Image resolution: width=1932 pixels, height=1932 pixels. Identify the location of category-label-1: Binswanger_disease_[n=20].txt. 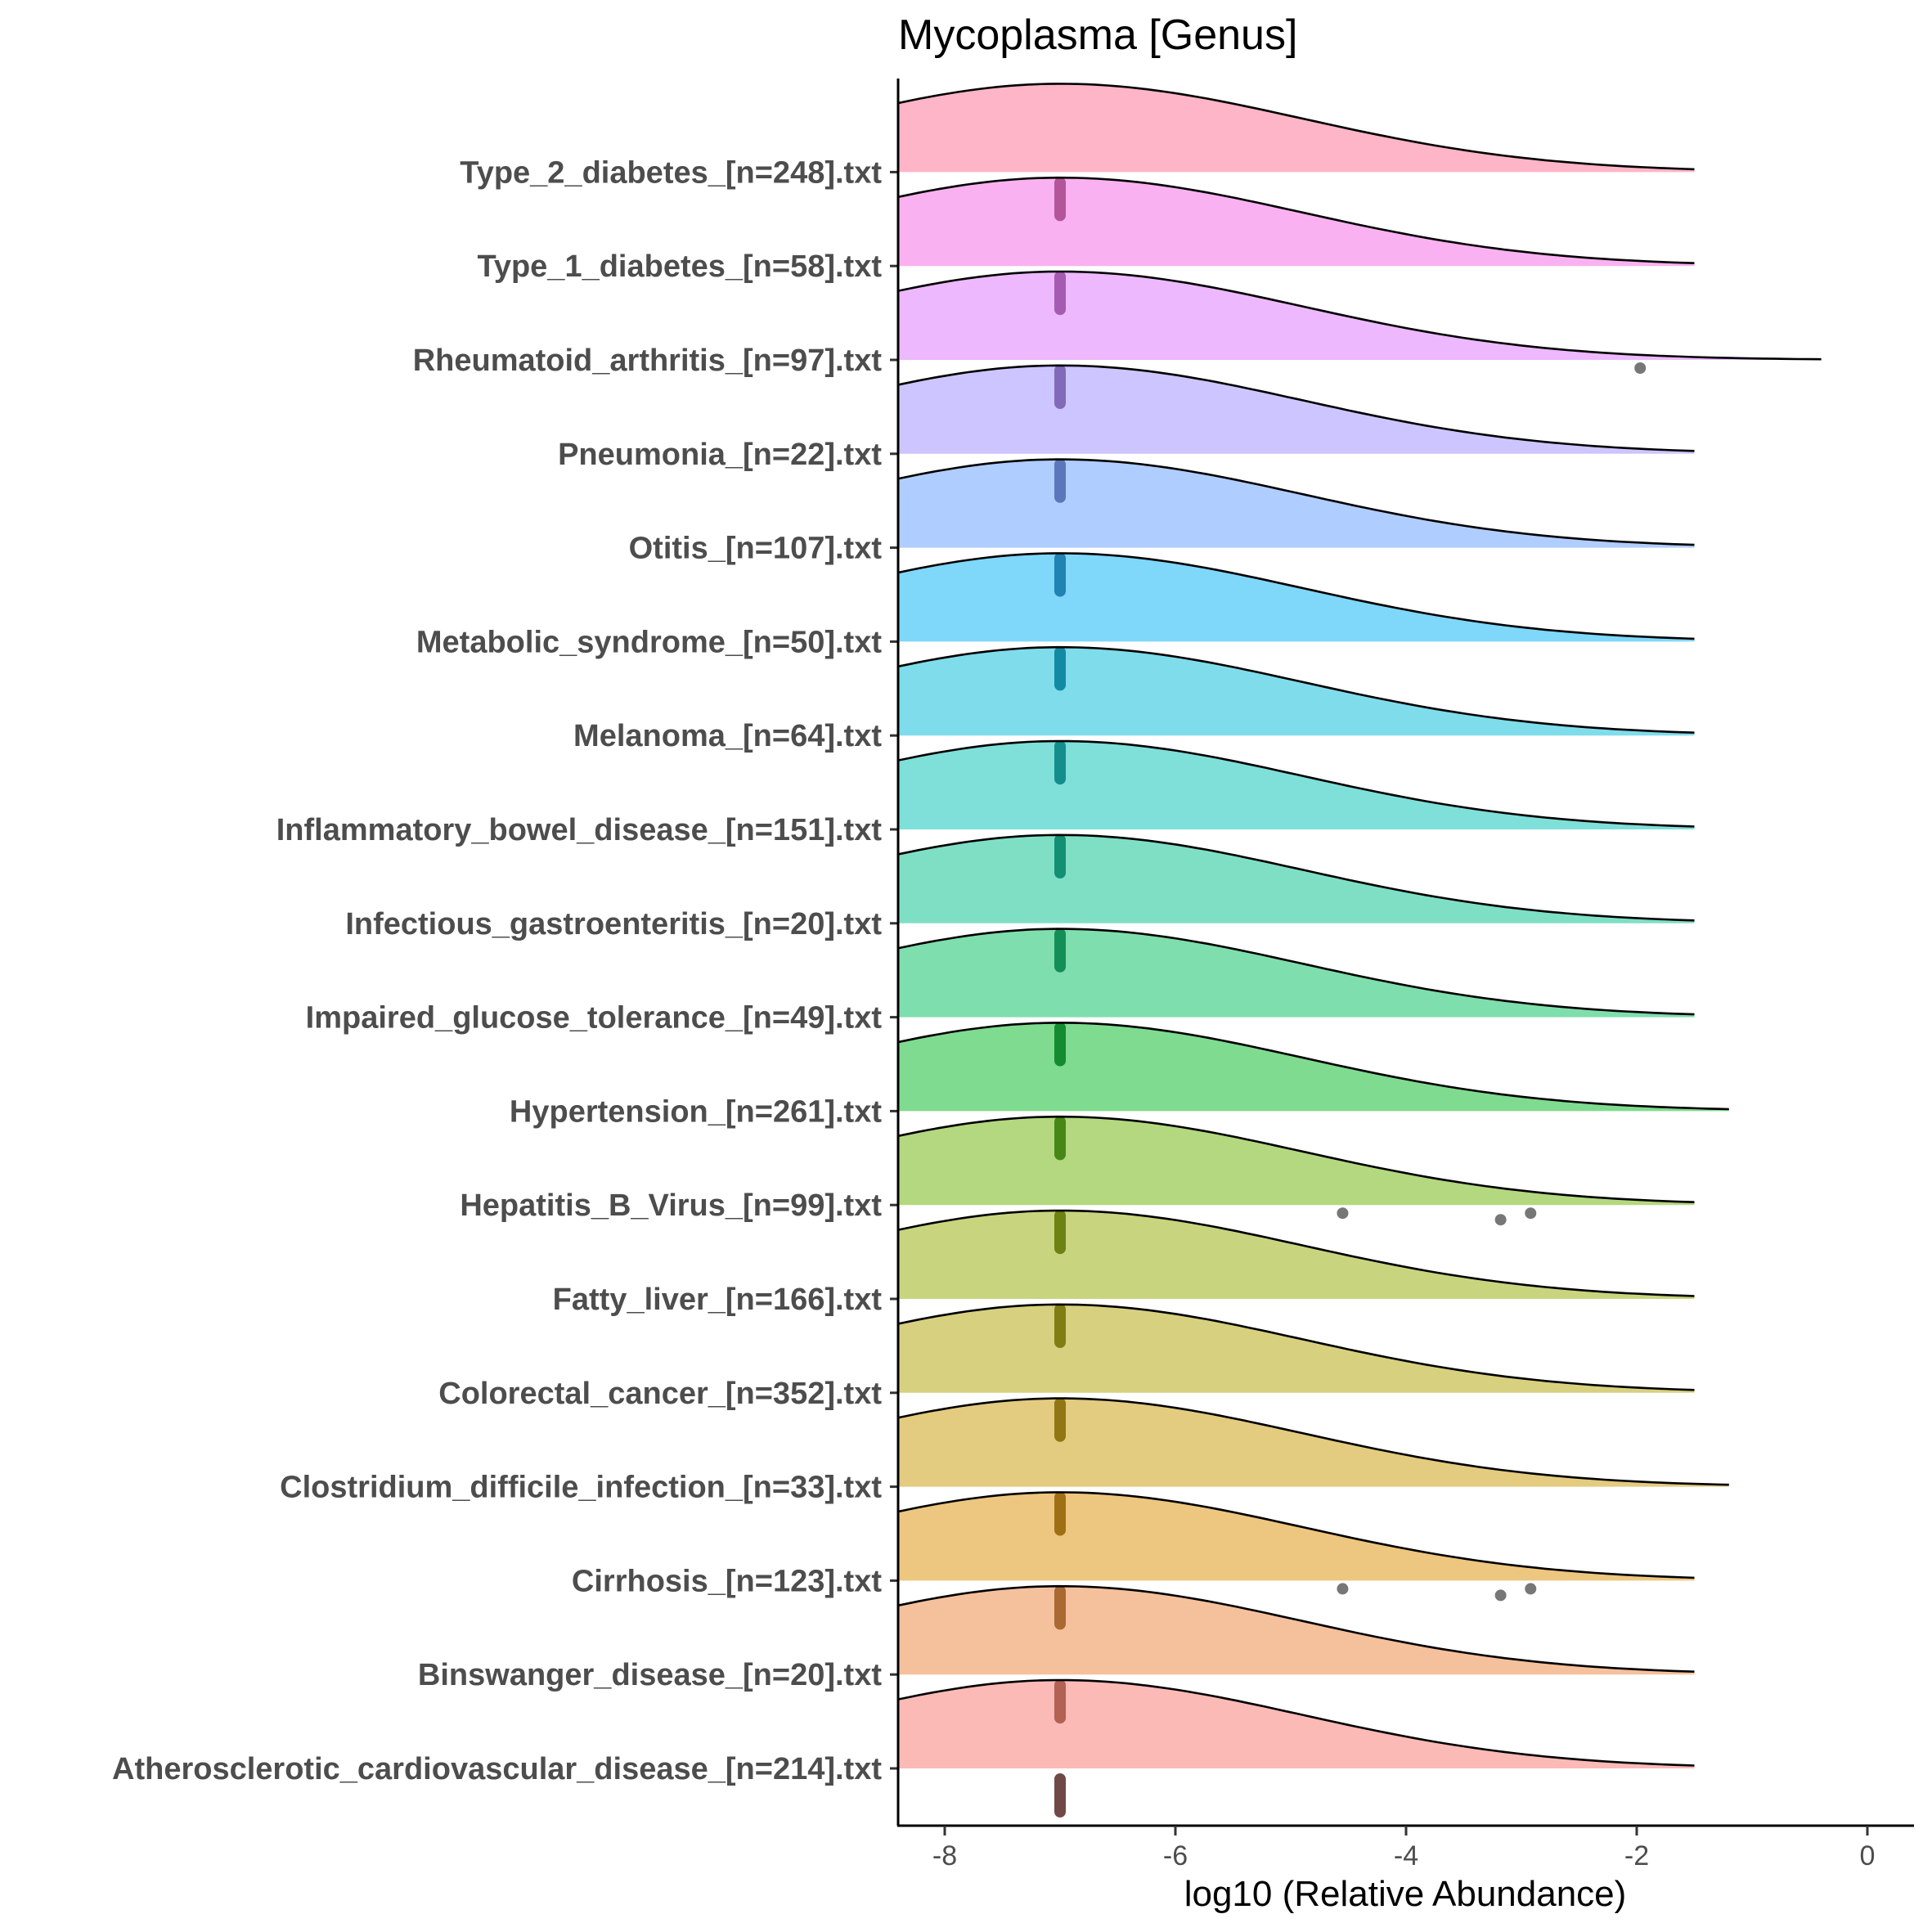
(650, 1675).